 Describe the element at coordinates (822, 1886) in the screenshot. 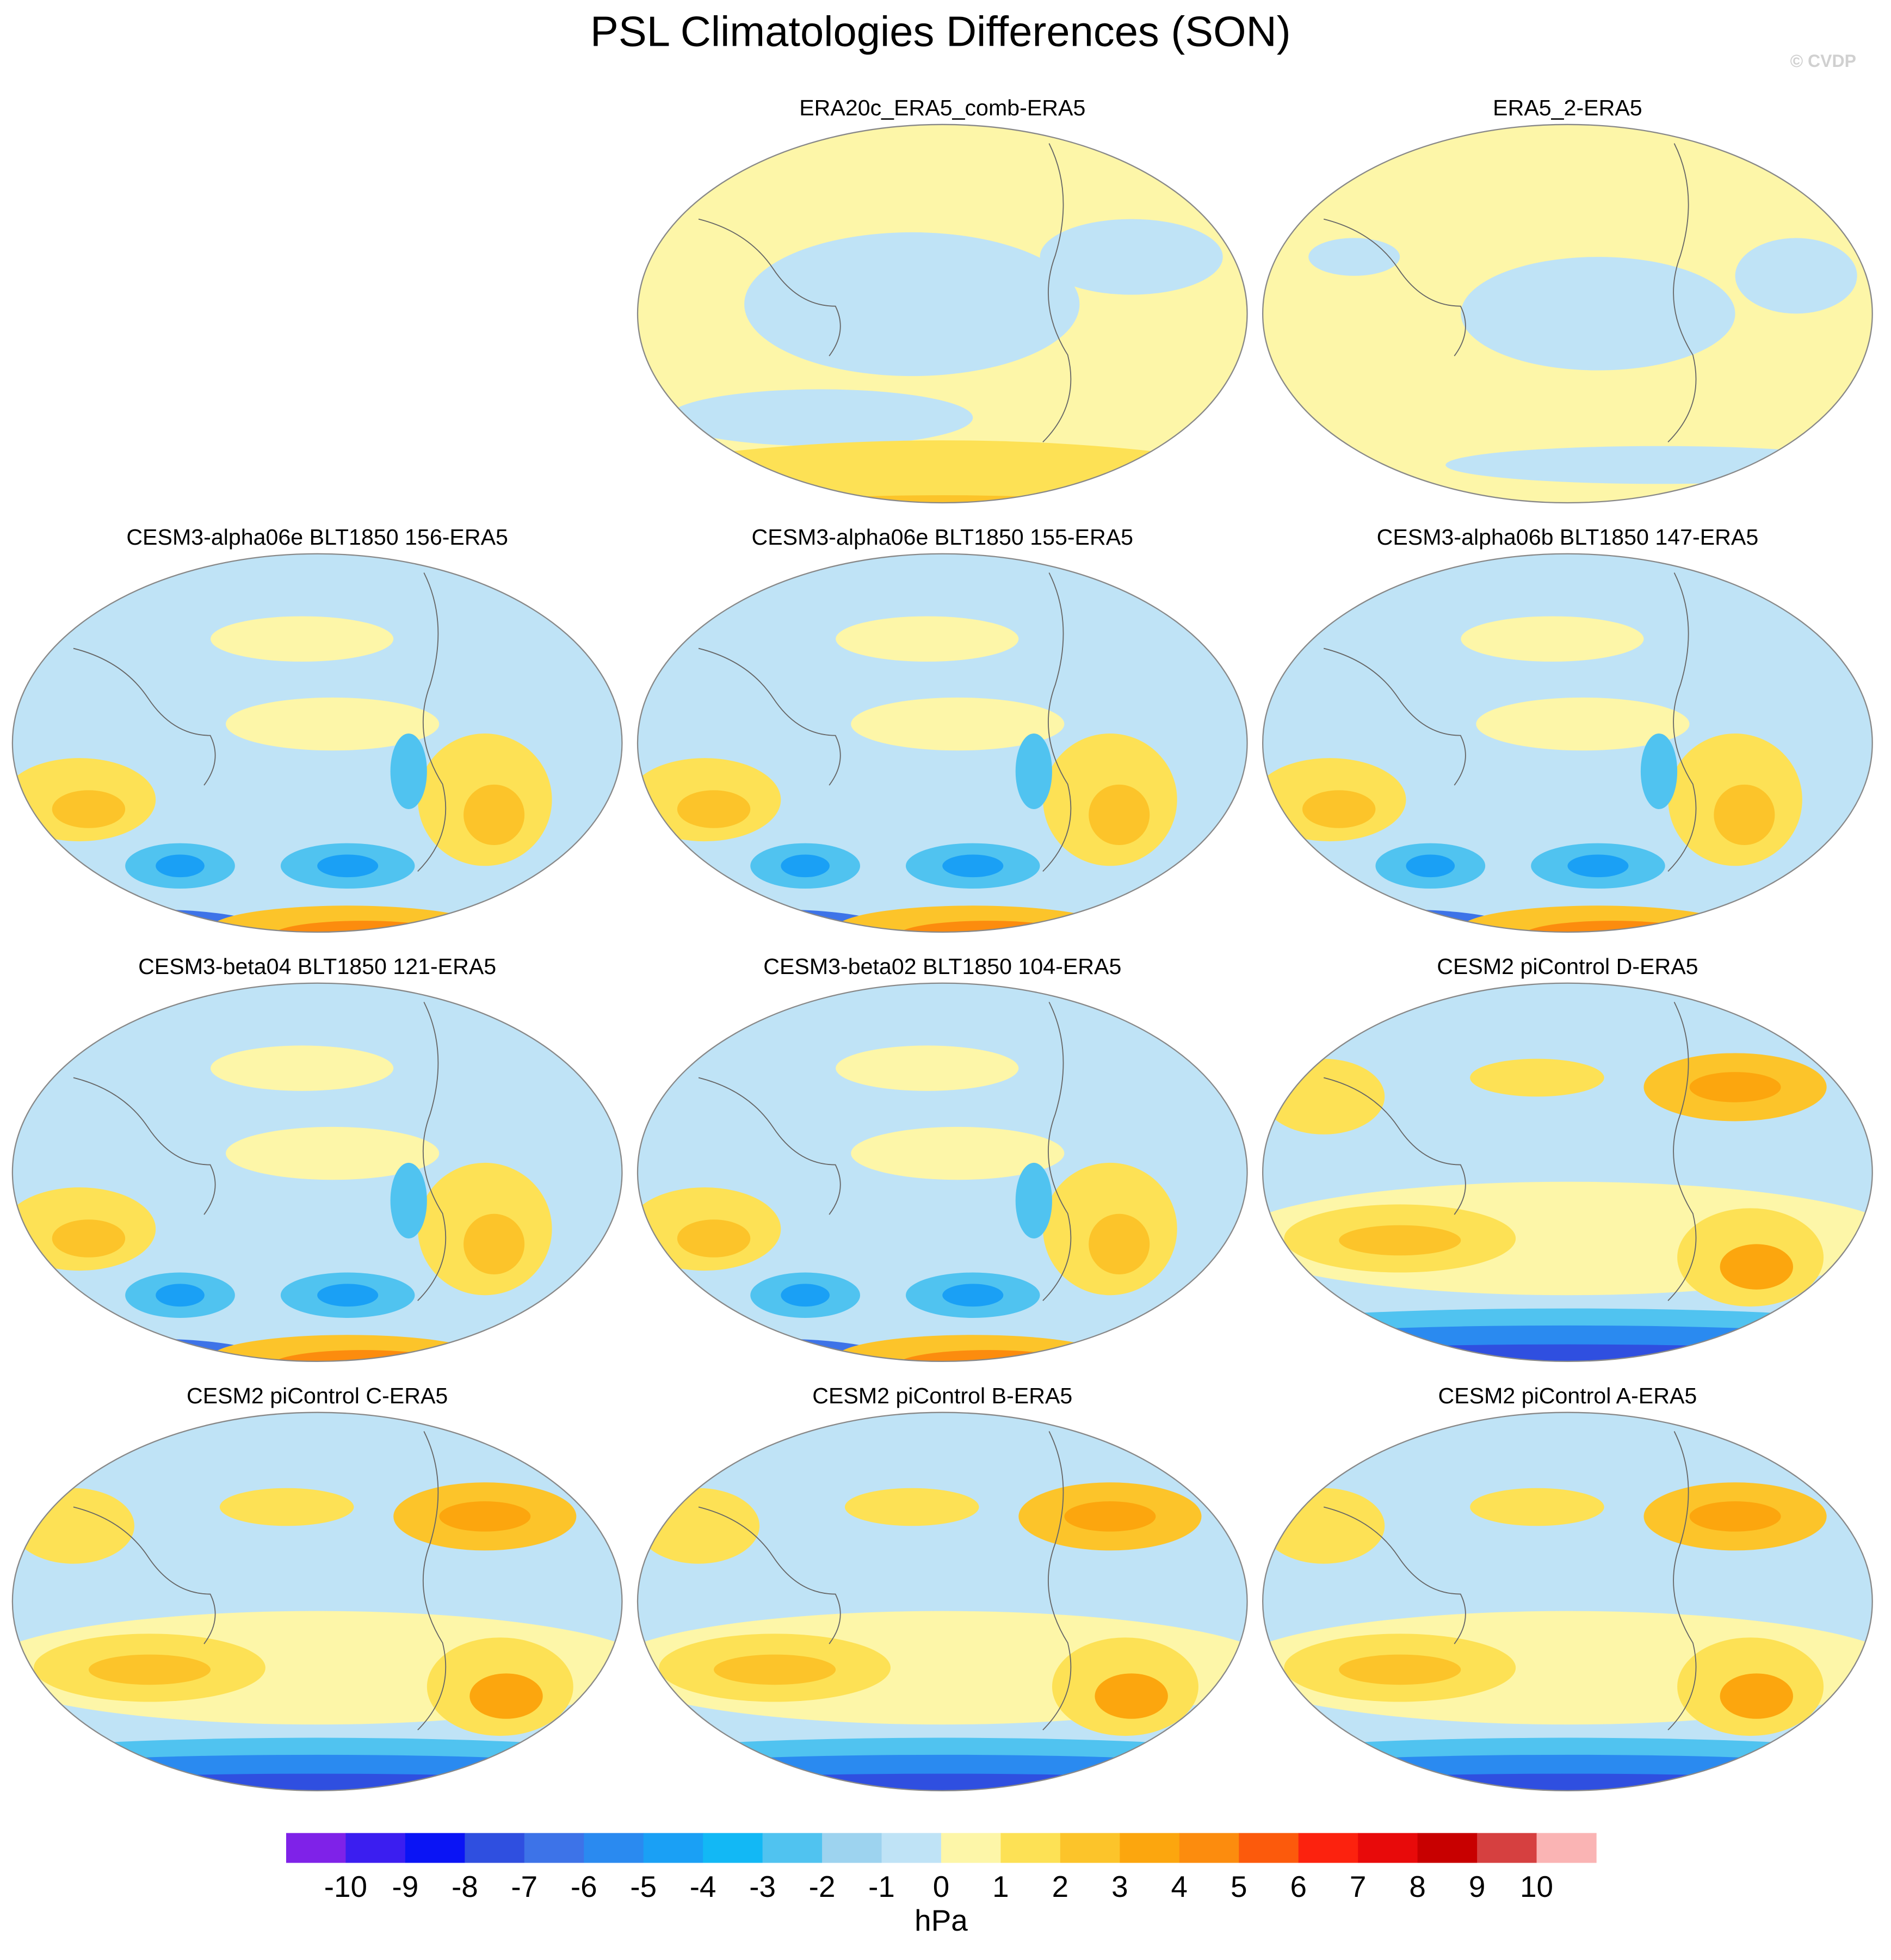

I see `colorbar-tick-label: -2` at that location.